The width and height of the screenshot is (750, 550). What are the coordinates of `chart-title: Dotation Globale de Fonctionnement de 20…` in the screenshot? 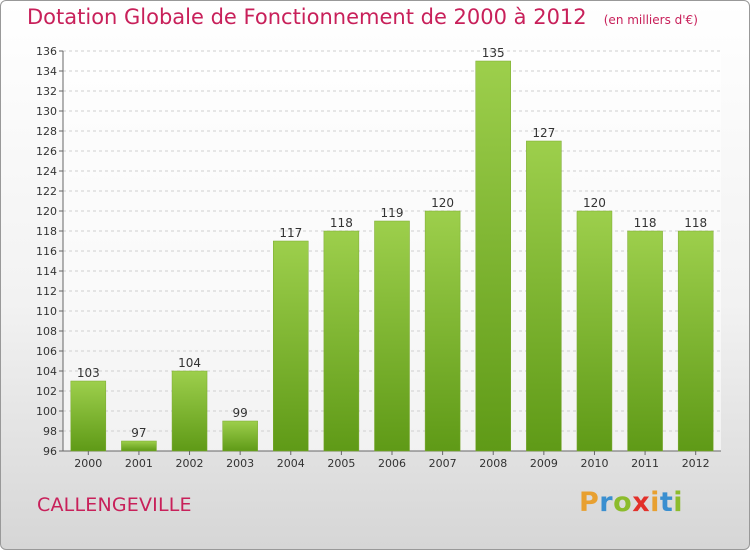 It's located at (307, 17).